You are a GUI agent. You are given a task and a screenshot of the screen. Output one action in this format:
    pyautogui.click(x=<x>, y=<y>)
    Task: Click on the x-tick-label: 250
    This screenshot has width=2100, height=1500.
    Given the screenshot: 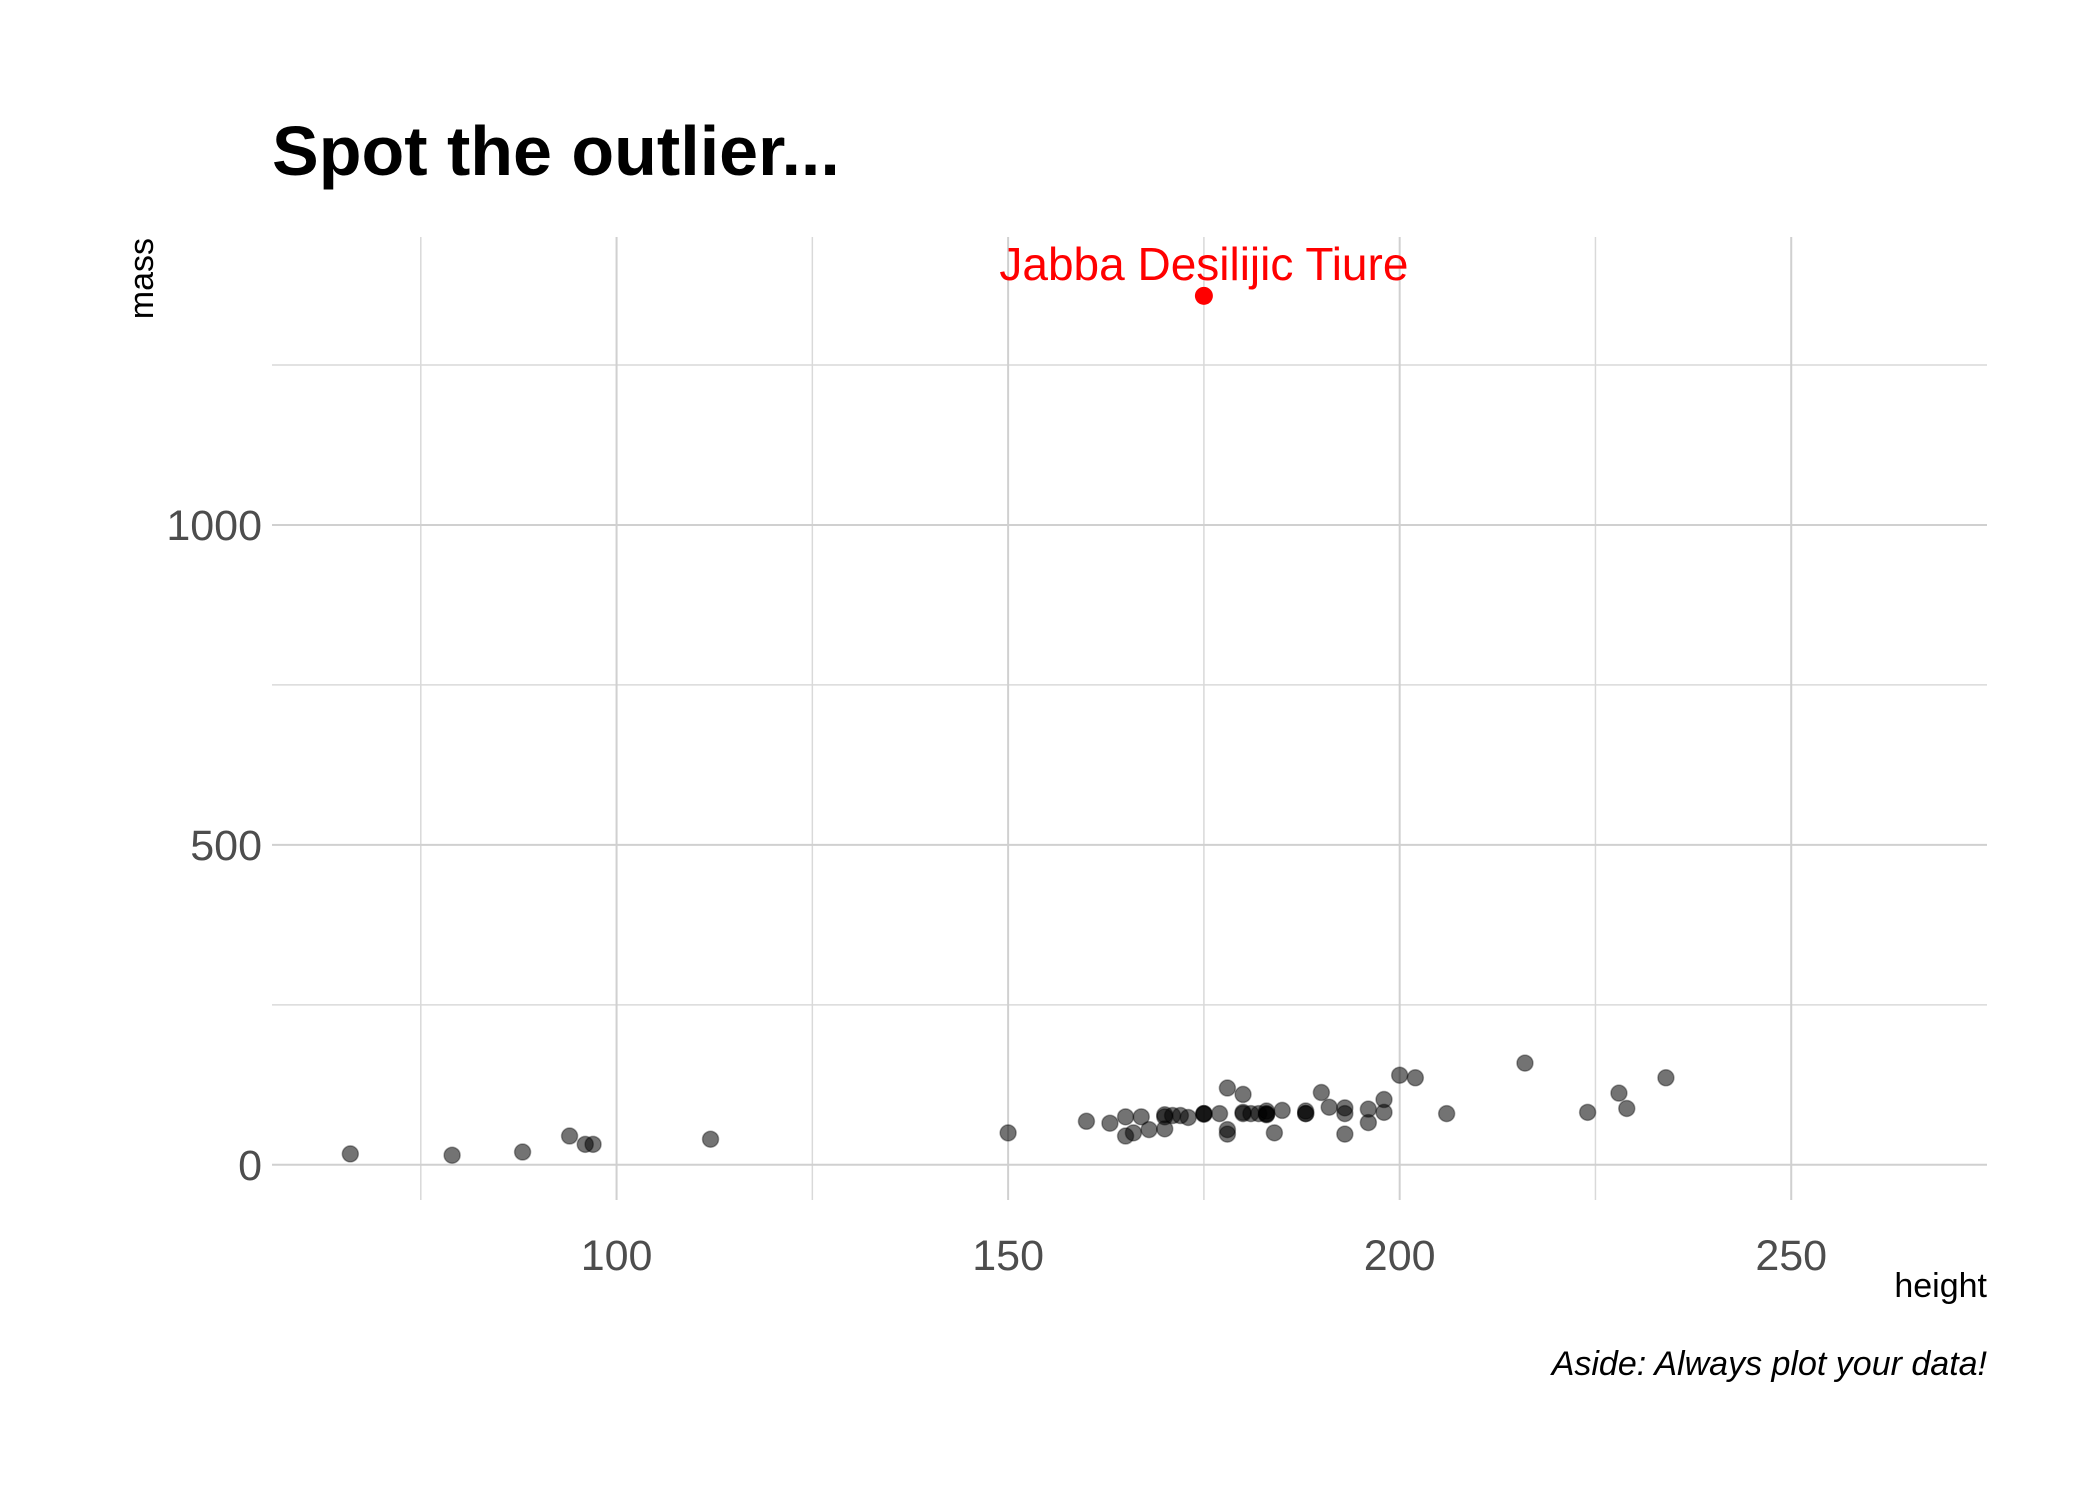 What is the action you would take?
    pyautogui.click(x=1791, y=1256)
    